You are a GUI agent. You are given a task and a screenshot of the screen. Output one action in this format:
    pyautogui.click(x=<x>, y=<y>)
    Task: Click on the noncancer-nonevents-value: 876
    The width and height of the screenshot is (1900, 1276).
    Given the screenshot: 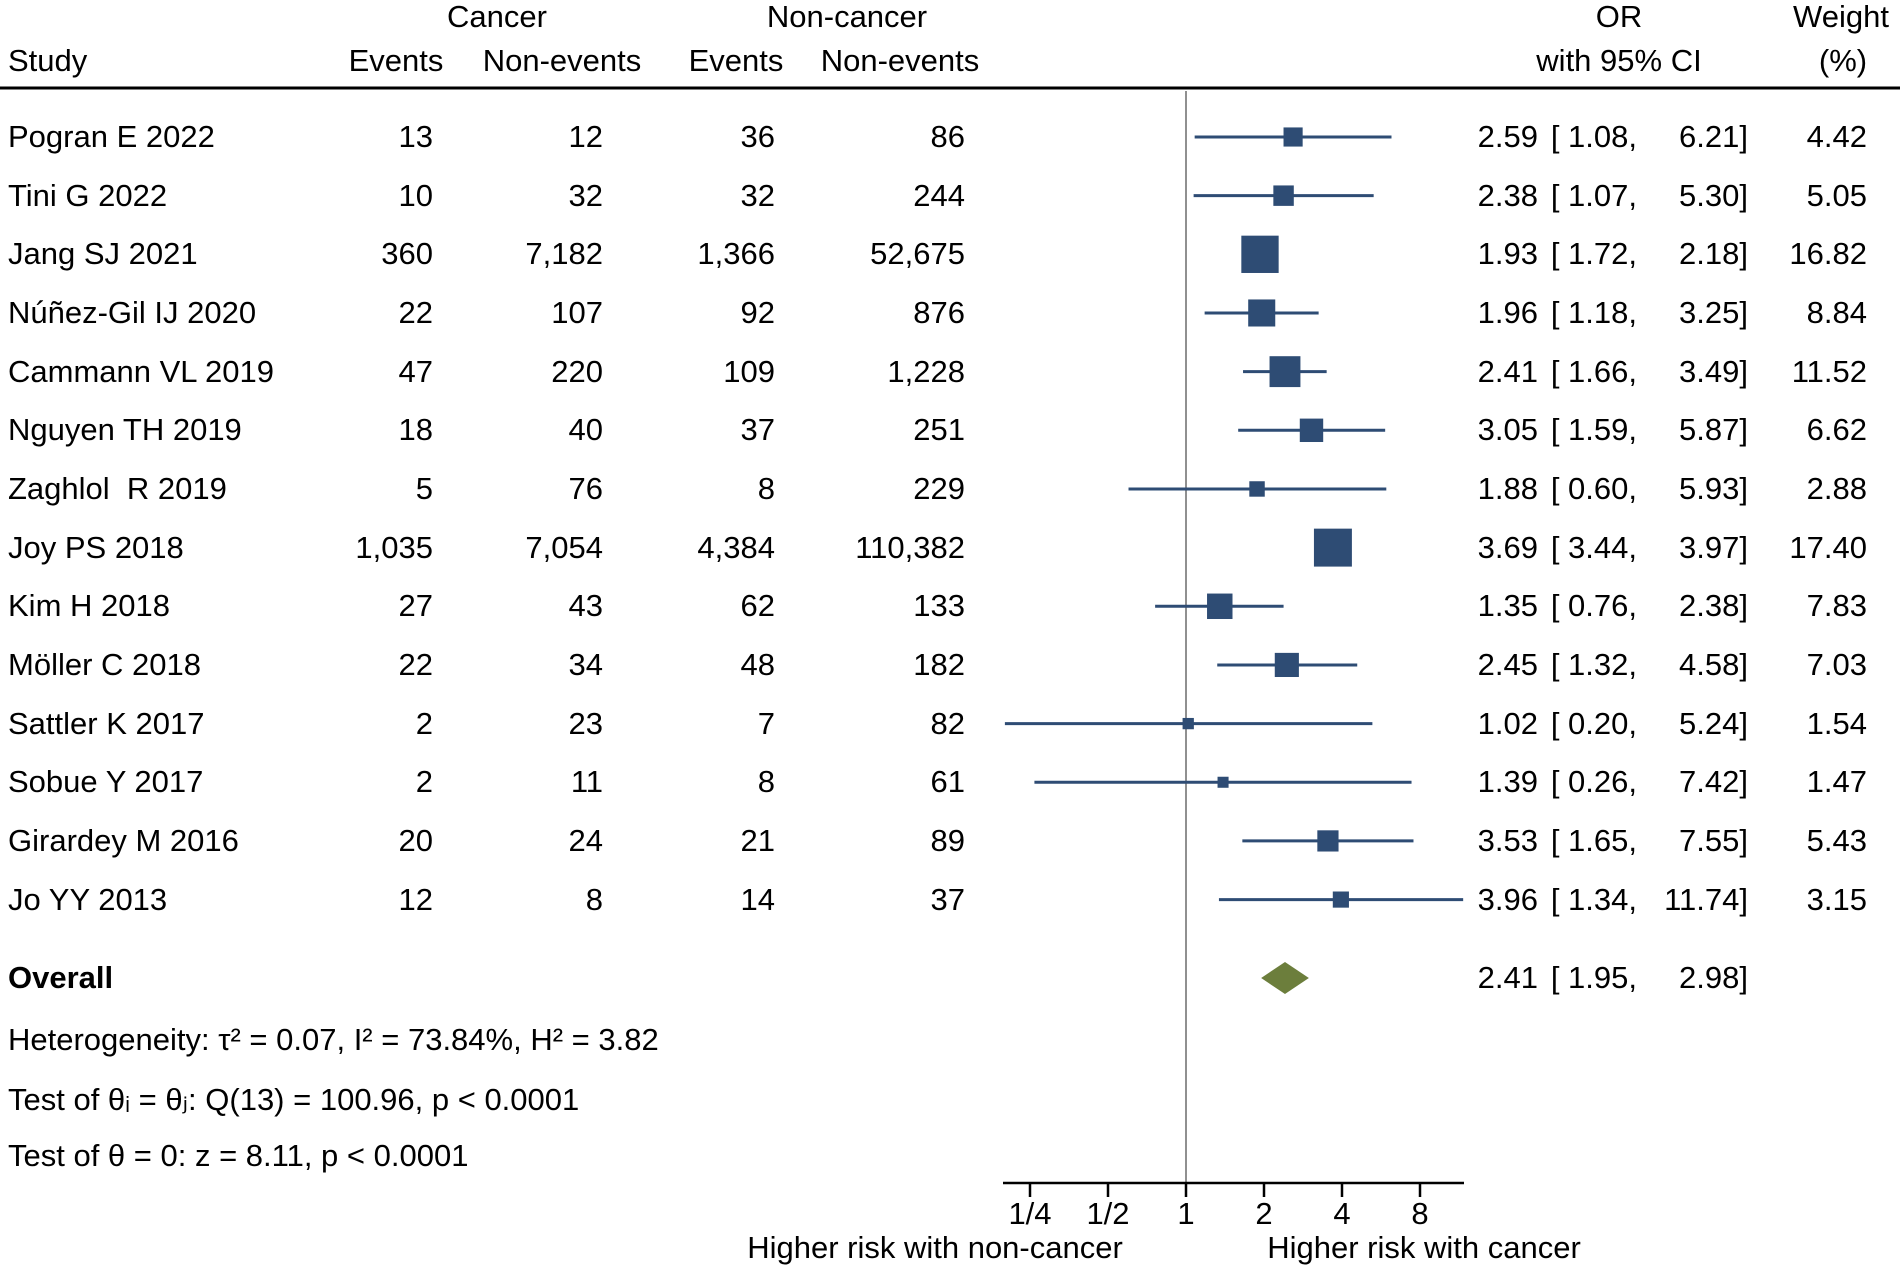 What is the action you would take?
    pyautogui.click(x=939, y=312)
    